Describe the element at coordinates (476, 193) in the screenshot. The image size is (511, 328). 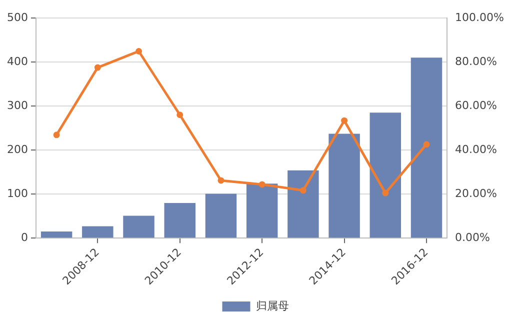
I see `y2-tick-label: 20.00%` at that location.